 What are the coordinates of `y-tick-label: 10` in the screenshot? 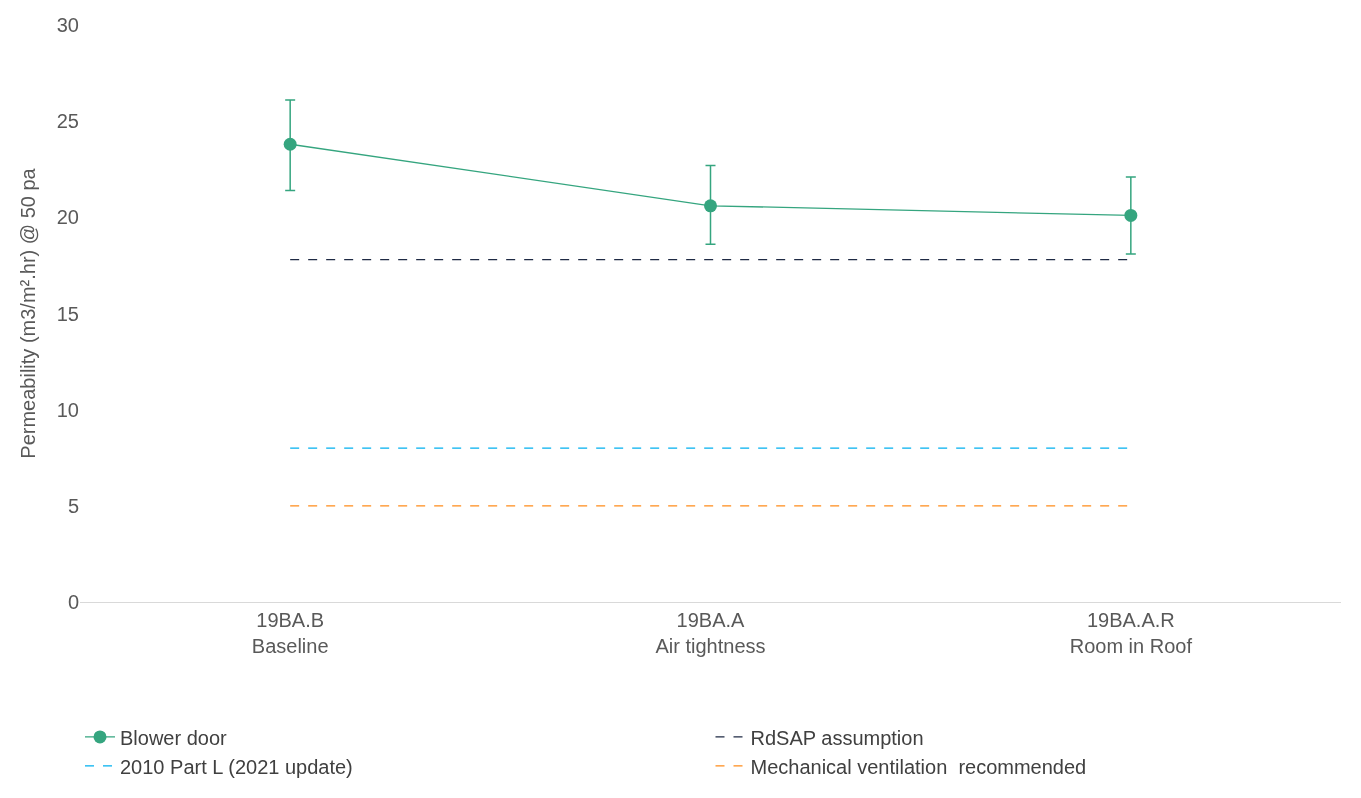 It's located at (67, 409).